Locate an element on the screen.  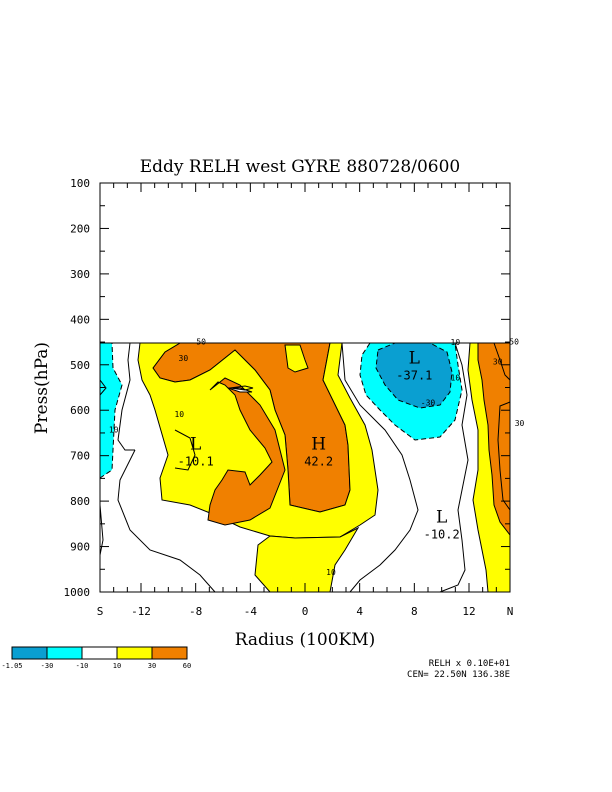
fill-orange-lower-lobe is located at coordinates (246, 451).